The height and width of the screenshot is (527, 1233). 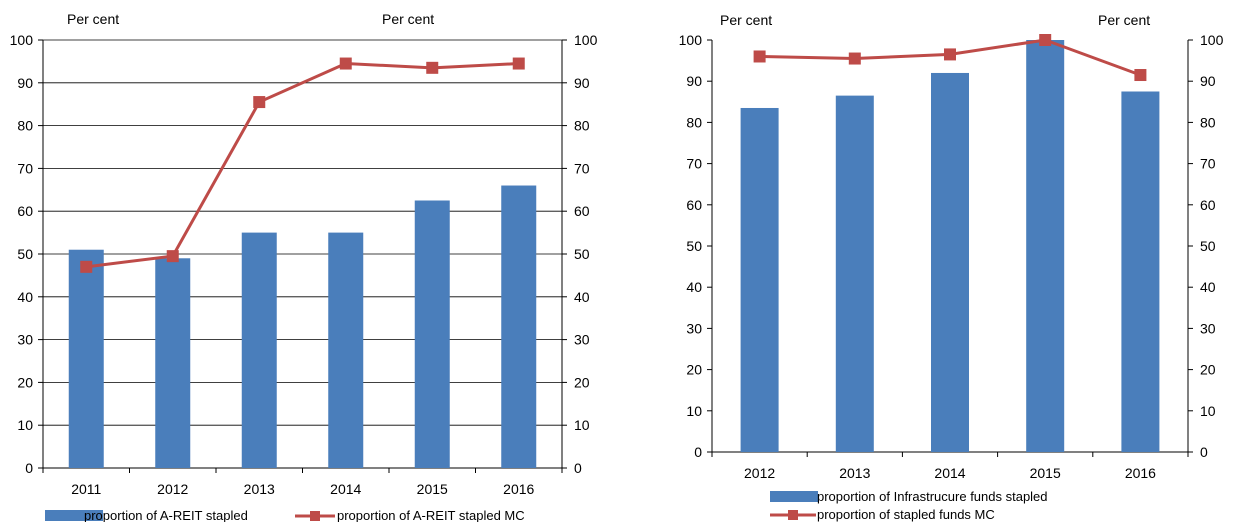 What do you see at coordinates (302, 165) in the screenshot?
I see `series-line` at bounding box center [302, 165].